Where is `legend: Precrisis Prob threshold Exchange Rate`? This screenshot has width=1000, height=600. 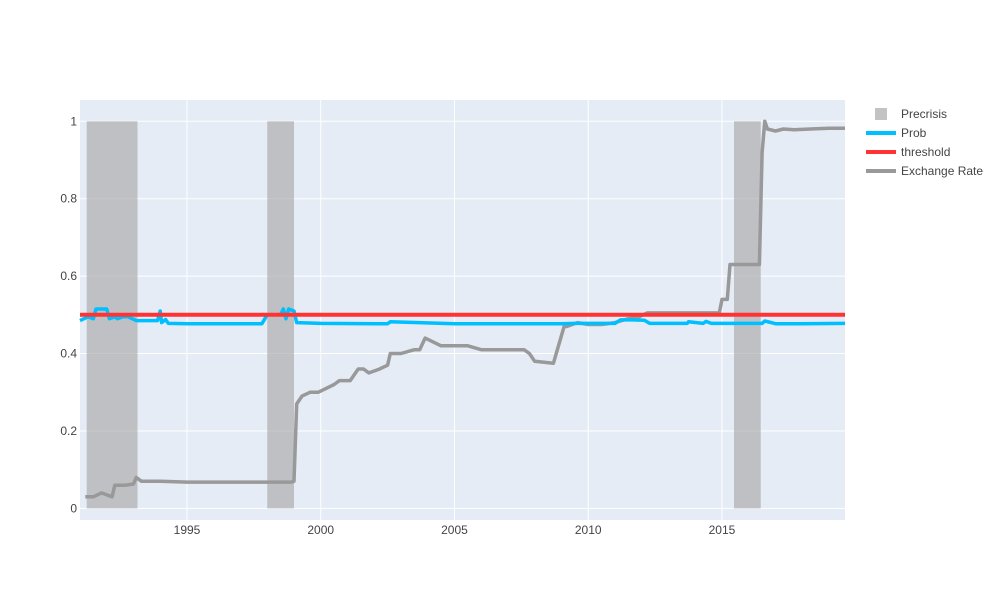 legend: Precrisis Prob threshold Exchange Rate is located at coordinates (924, 142).